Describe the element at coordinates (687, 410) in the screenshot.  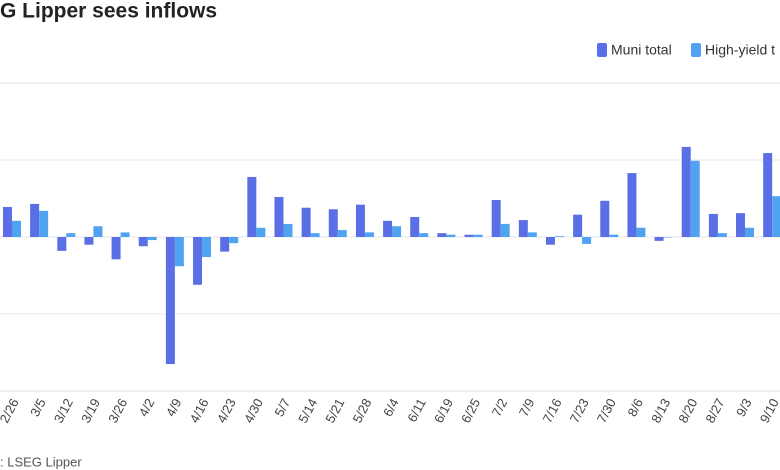
I see `x-tick-label: 8/20` at that location.